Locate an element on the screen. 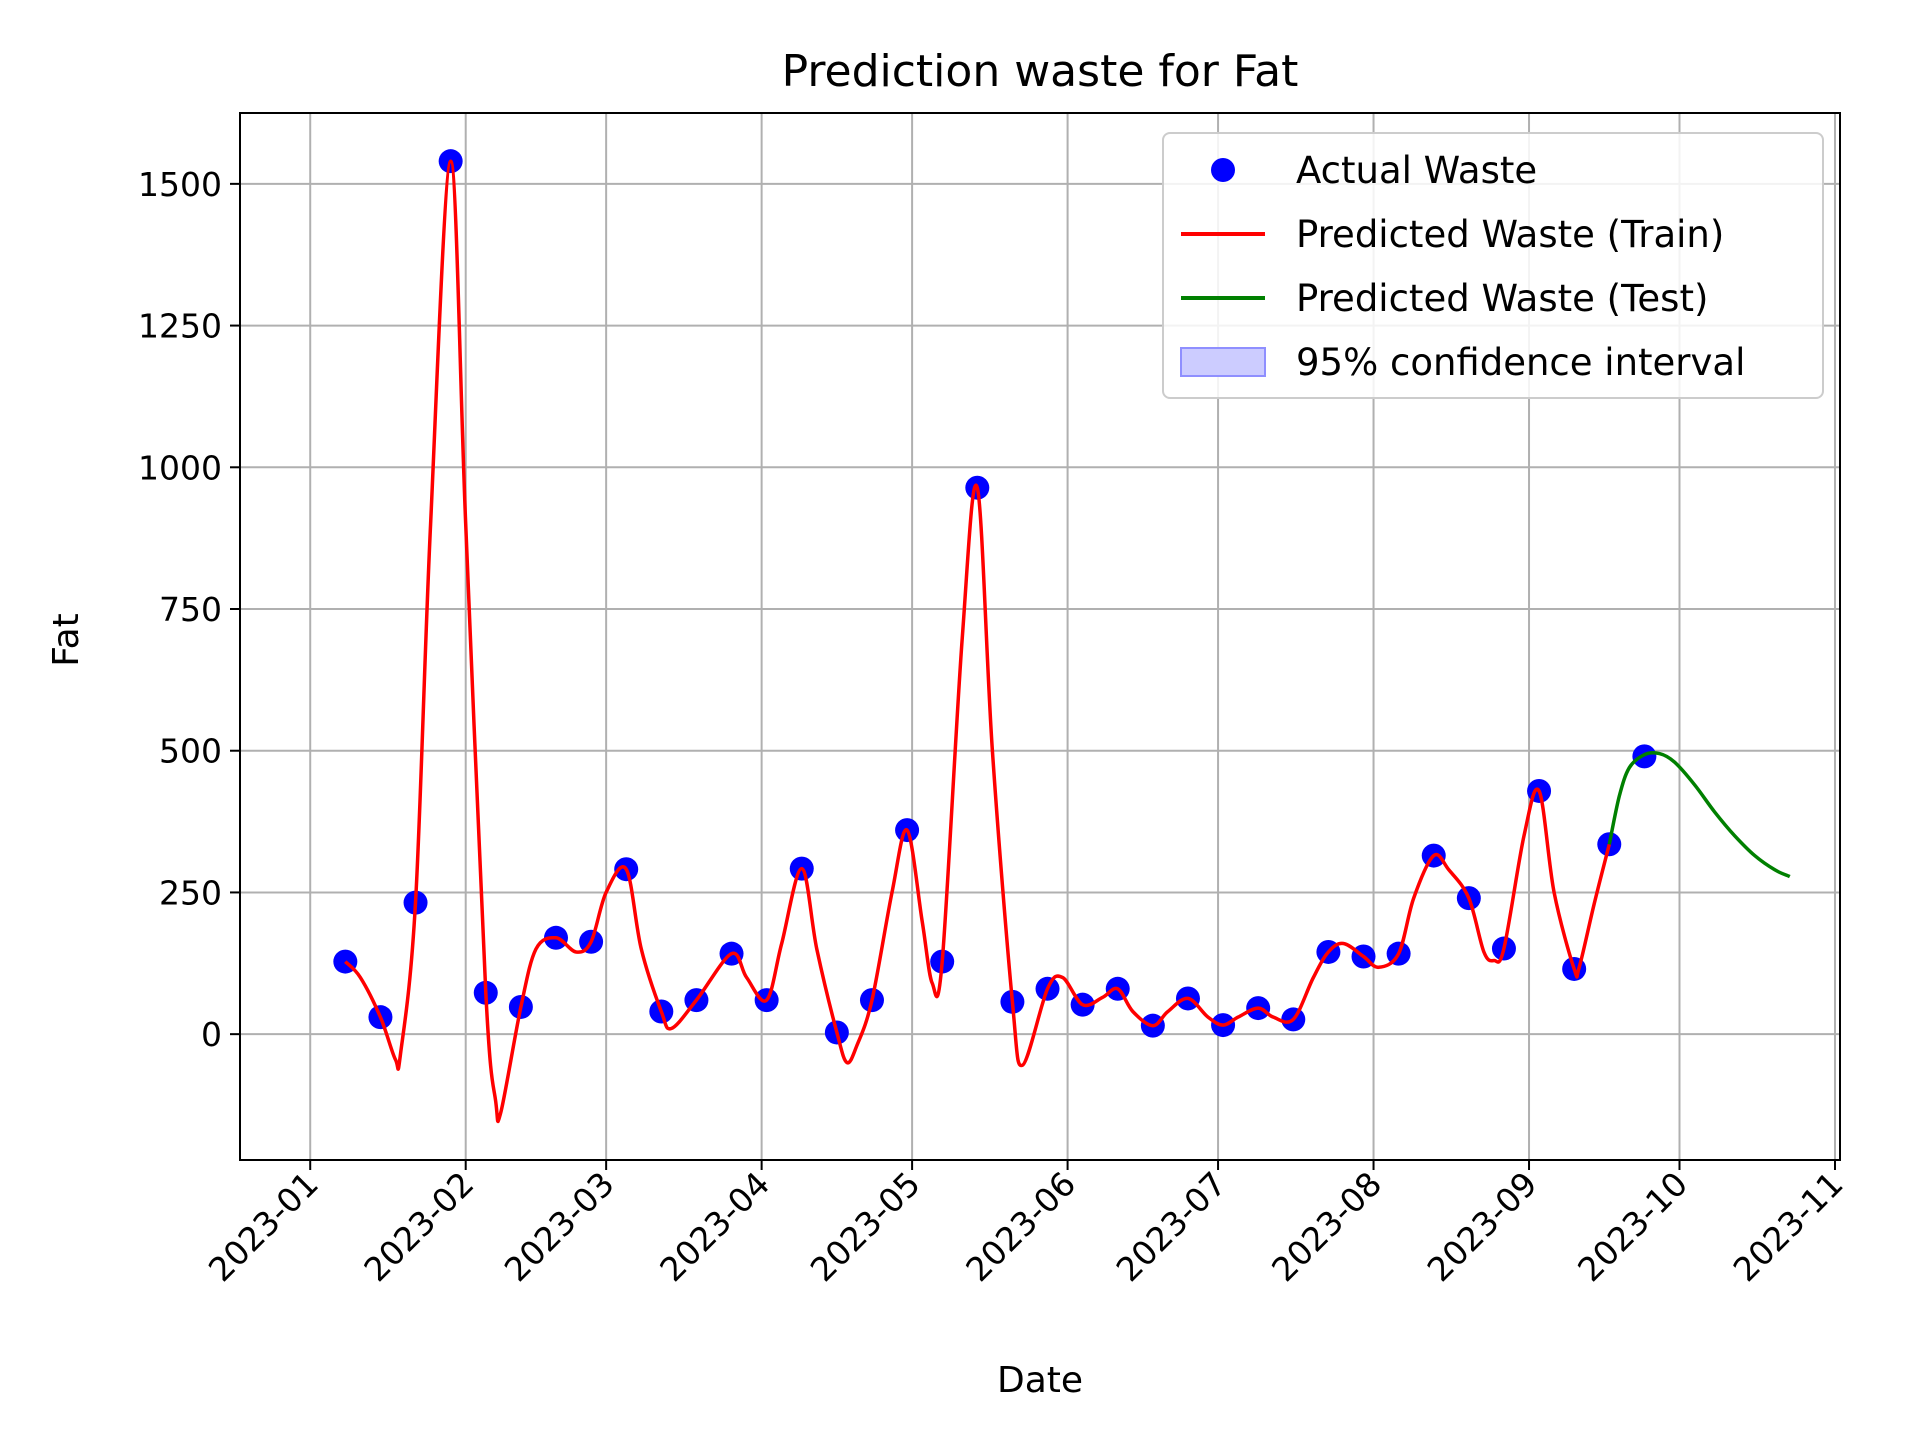 Image resolution: width=1920 pixels, height=1440 pixels. legend-box is located at coordinates (1493, 265).